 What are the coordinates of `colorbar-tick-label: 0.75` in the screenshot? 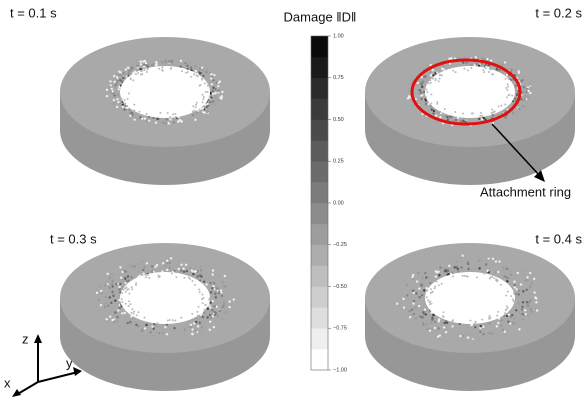 It's located at (338, 78).